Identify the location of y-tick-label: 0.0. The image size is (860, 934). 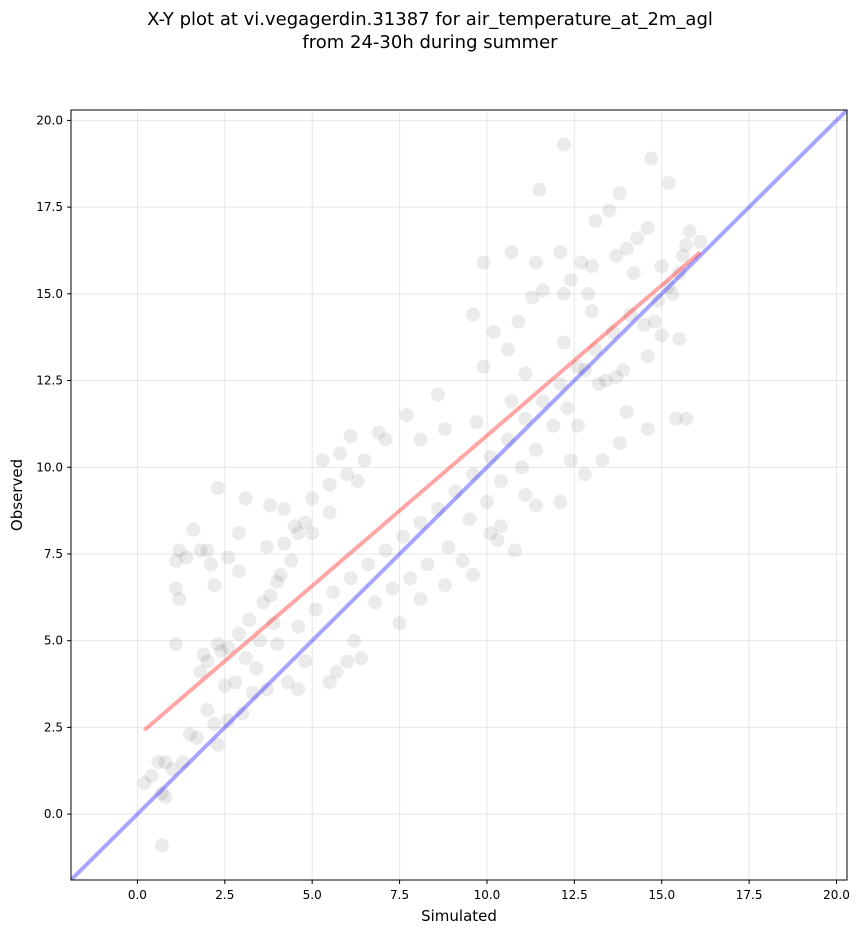
(53, 814).